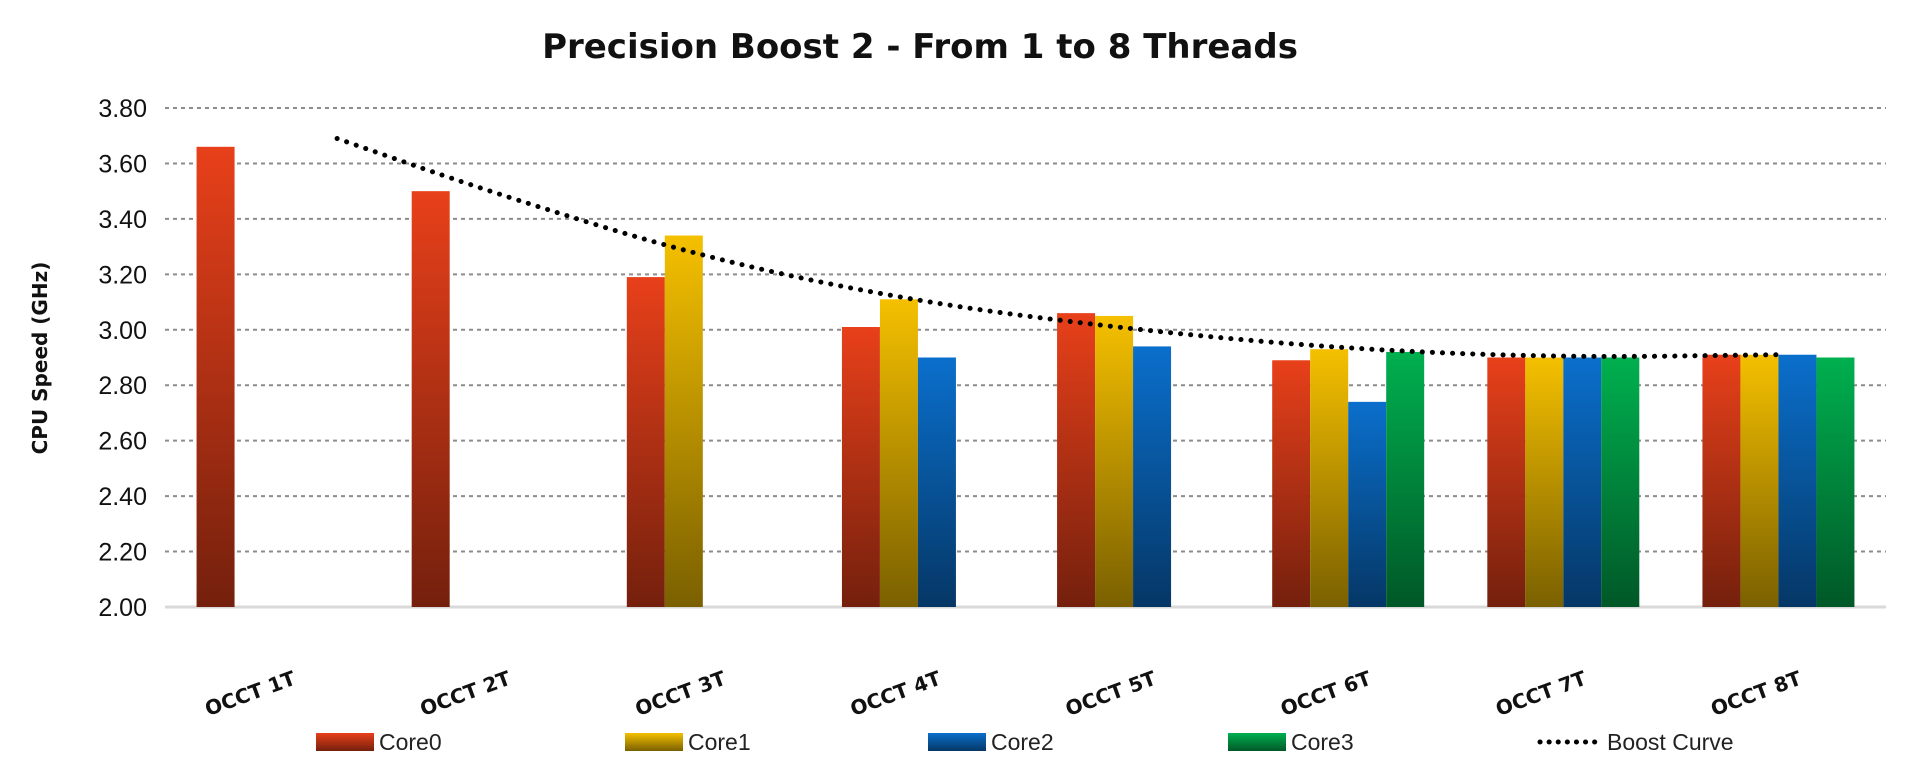 The height and width of the screenshot is (784, 1920). Describe the element at coordinates (122, 442) in the screenshot. I see `y-tick-label: 2.60` at that location.